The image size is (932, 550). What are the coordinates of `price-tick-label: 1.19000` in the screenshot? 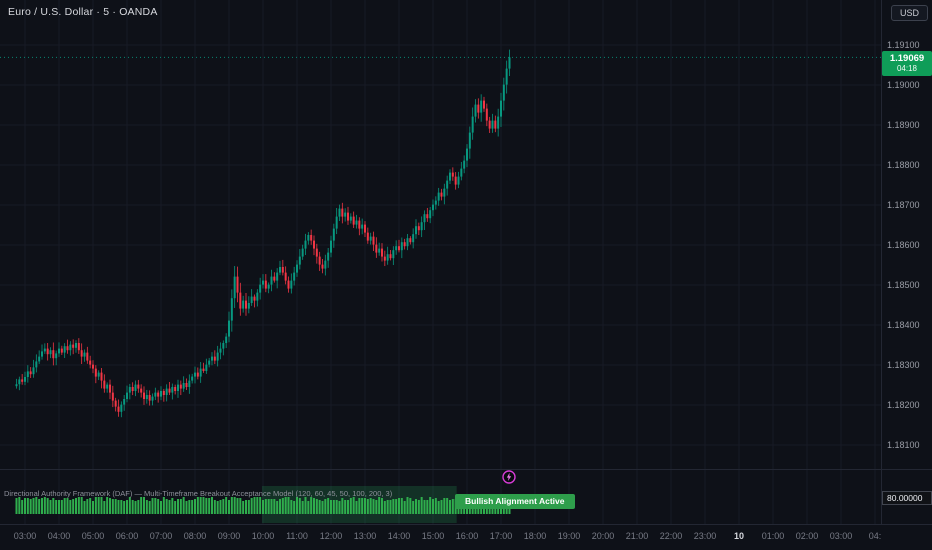 It's located at (903, 85).